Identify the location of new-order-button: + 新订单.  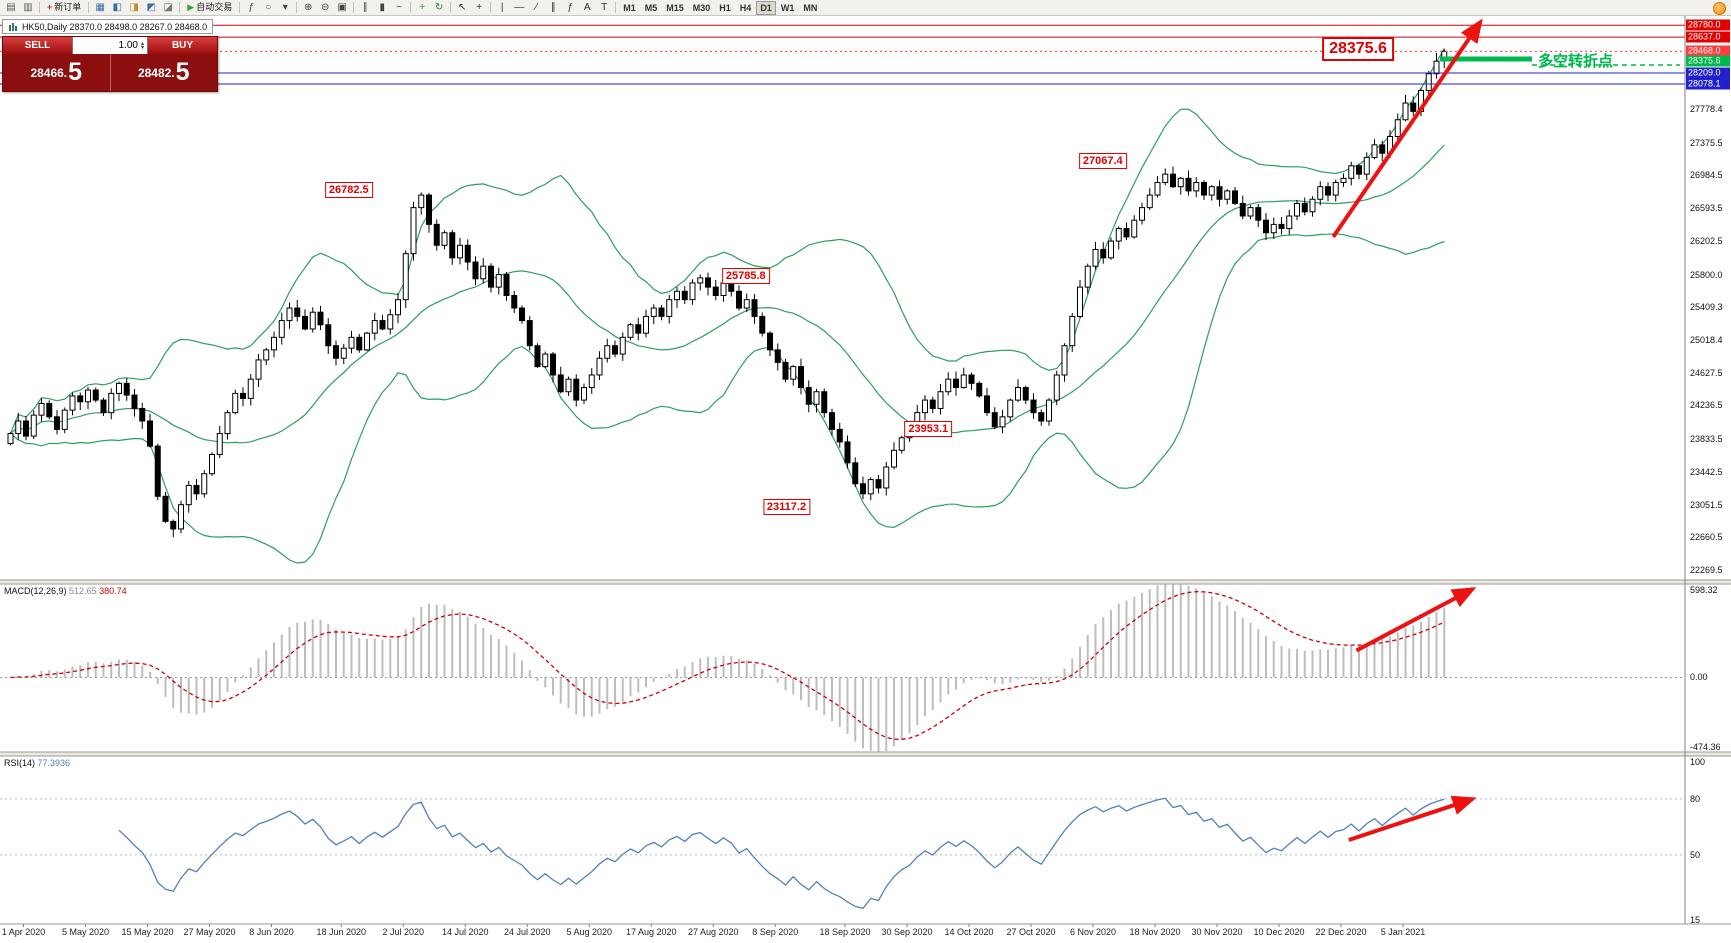
(64, 8).